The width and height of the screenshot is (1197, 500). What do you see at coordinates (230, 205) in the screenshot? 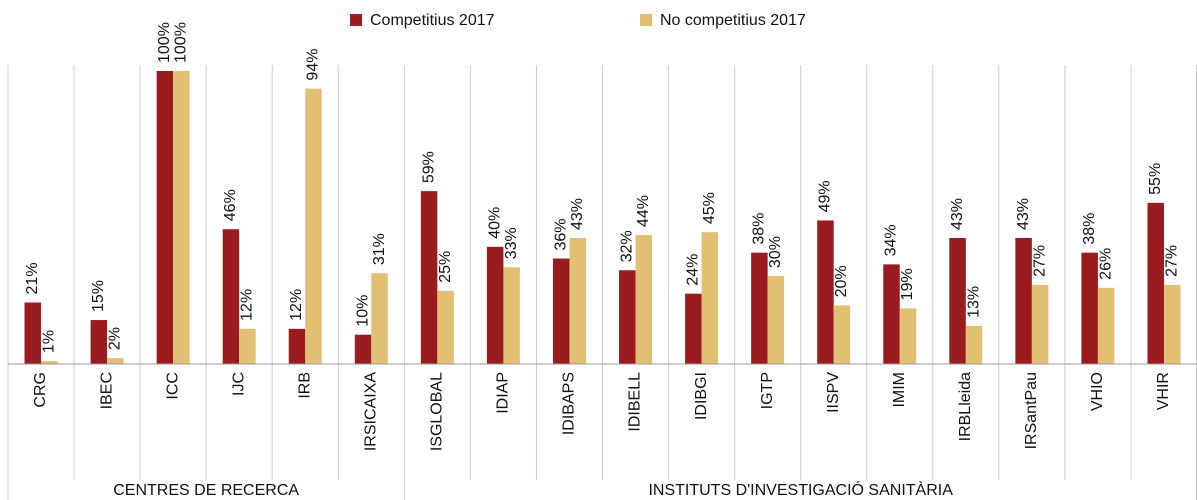
I see `value-label: 46%` at bounding box center [230, 205].